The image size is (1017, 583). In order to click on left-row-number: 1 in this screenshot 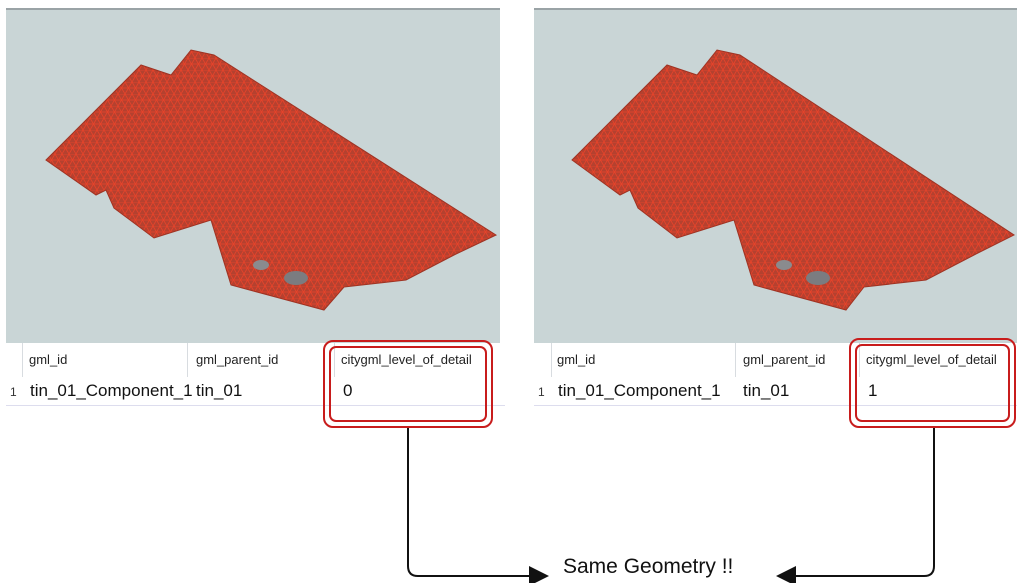, I will do `click(13, 392)`.